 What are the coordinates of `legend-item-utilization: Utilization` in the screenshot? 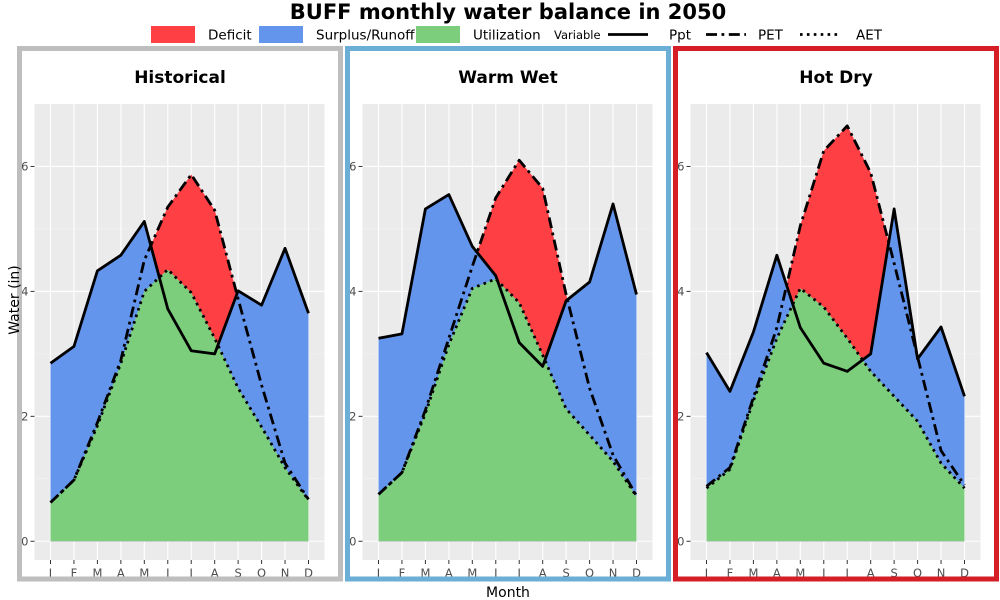 It's located at (478, 35).